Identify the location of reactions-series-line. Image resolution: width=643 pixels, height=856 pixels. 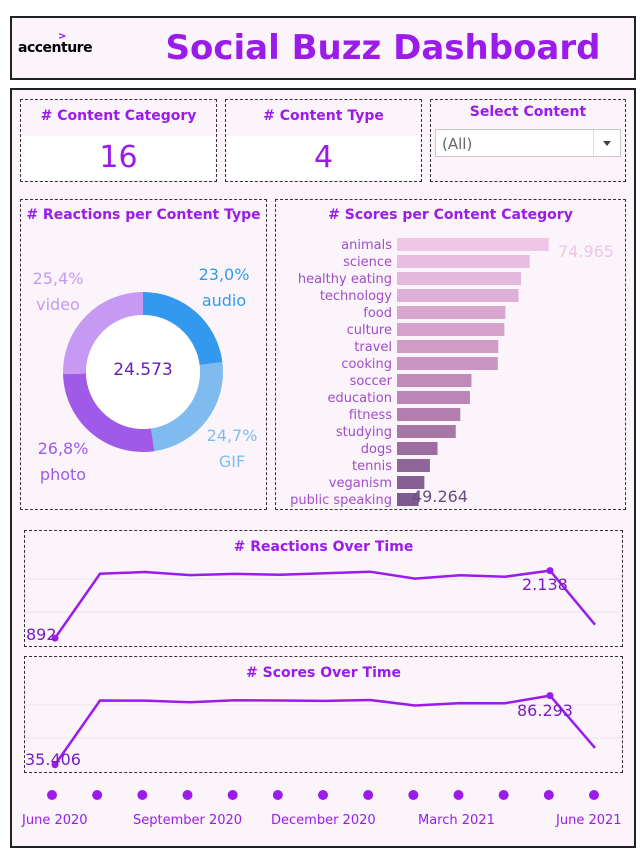
(324, 604).